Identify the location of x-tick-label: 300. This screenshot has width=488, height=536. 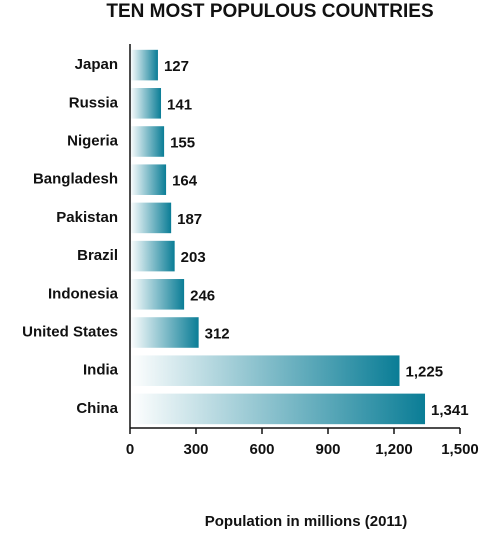
(195, 449).